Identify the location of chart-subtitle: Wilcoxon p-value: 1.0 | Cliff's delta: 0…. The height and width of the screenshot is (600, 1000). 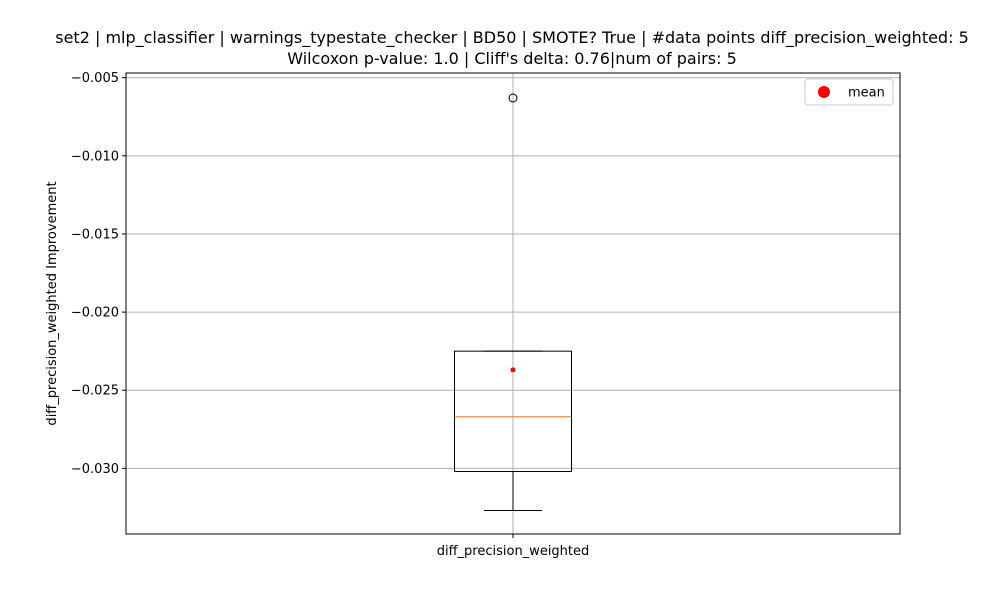
(512, 58).